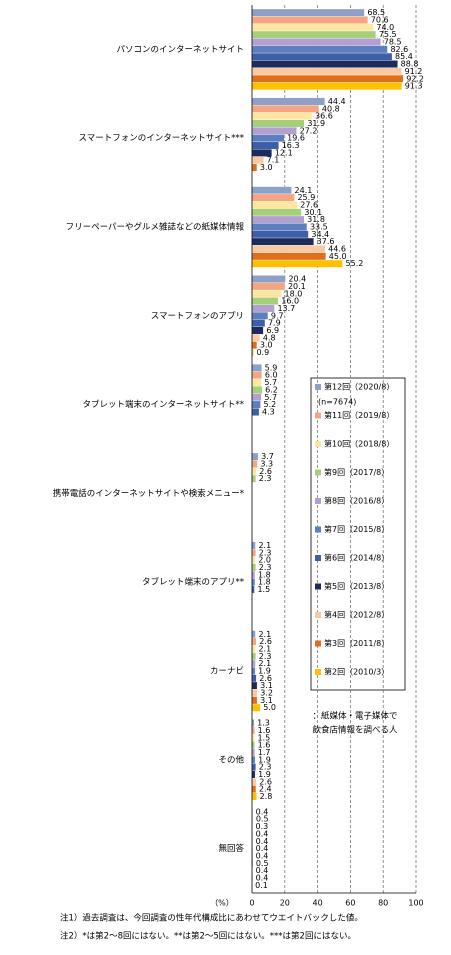 Image resolution: width=451 pixels, height=955 pixels. What do you see at coordinates (383, 903) in the screenshot?
I see `x-tick-label: 80` at bounding box center [383, 903].